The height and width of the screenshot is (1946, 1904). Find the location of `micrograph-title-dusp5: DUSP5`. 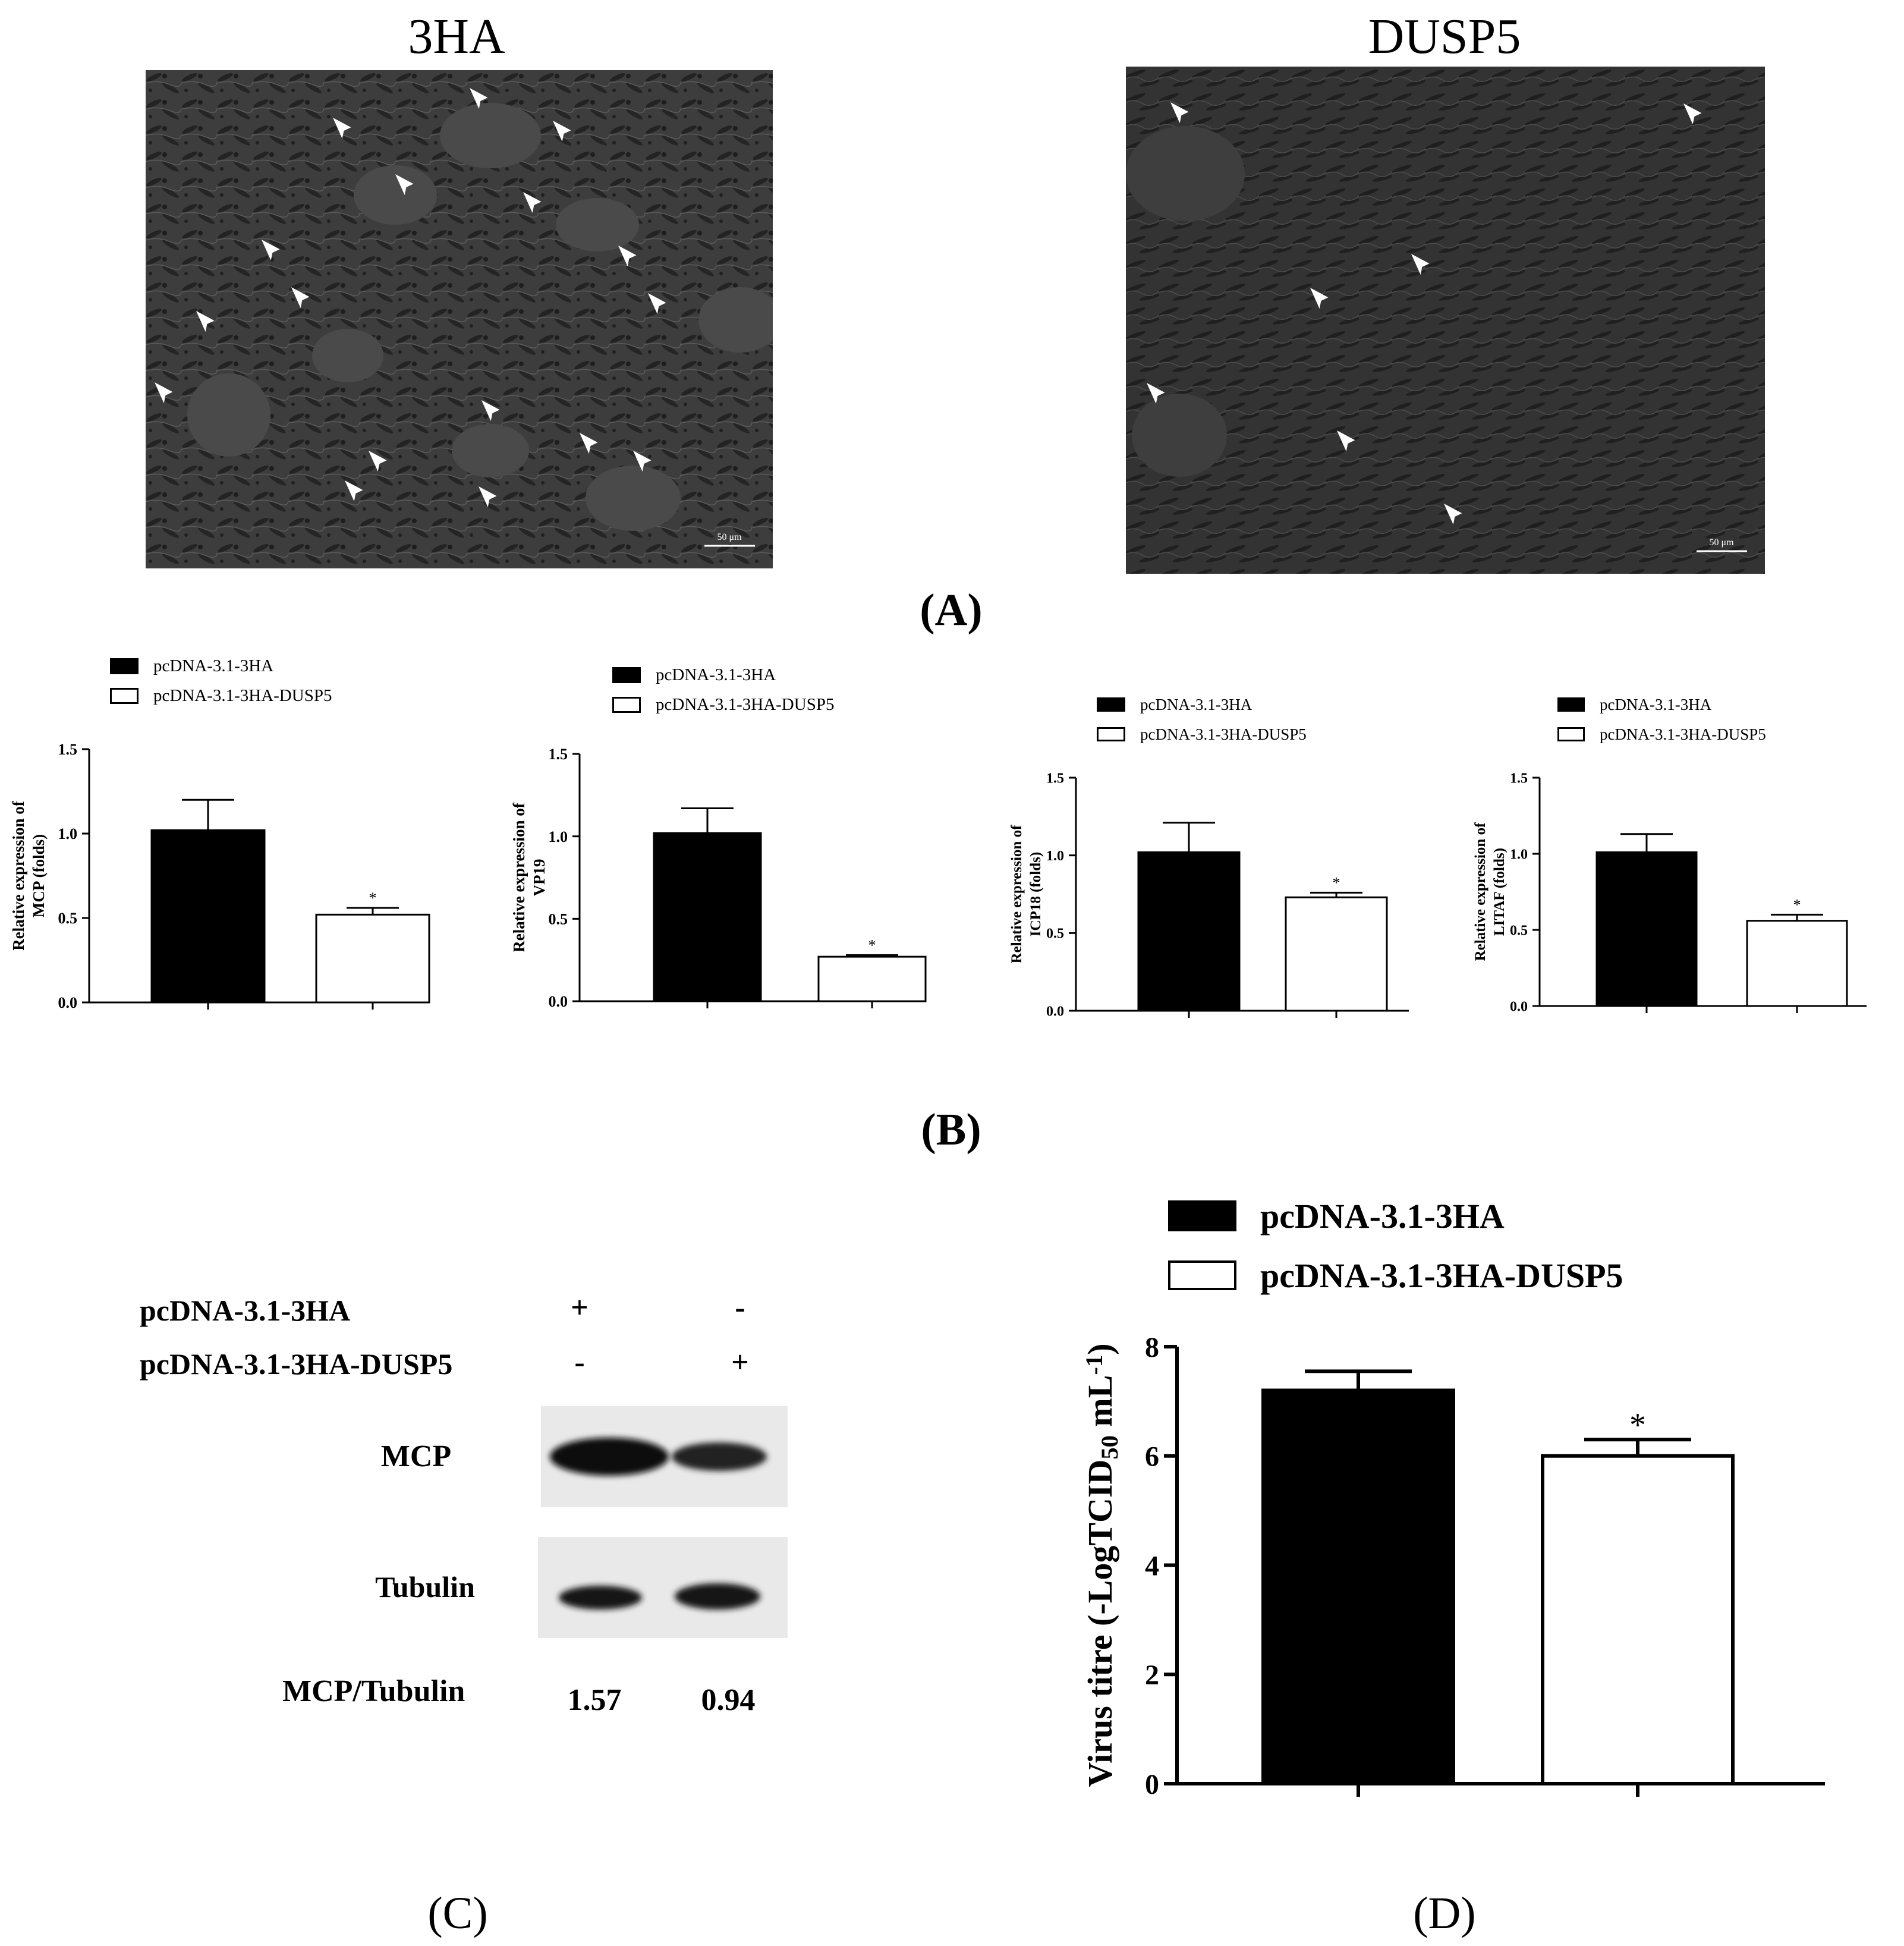

micrograph-title-dusp5: DUSP5 is located at coordinates (1444, 36).